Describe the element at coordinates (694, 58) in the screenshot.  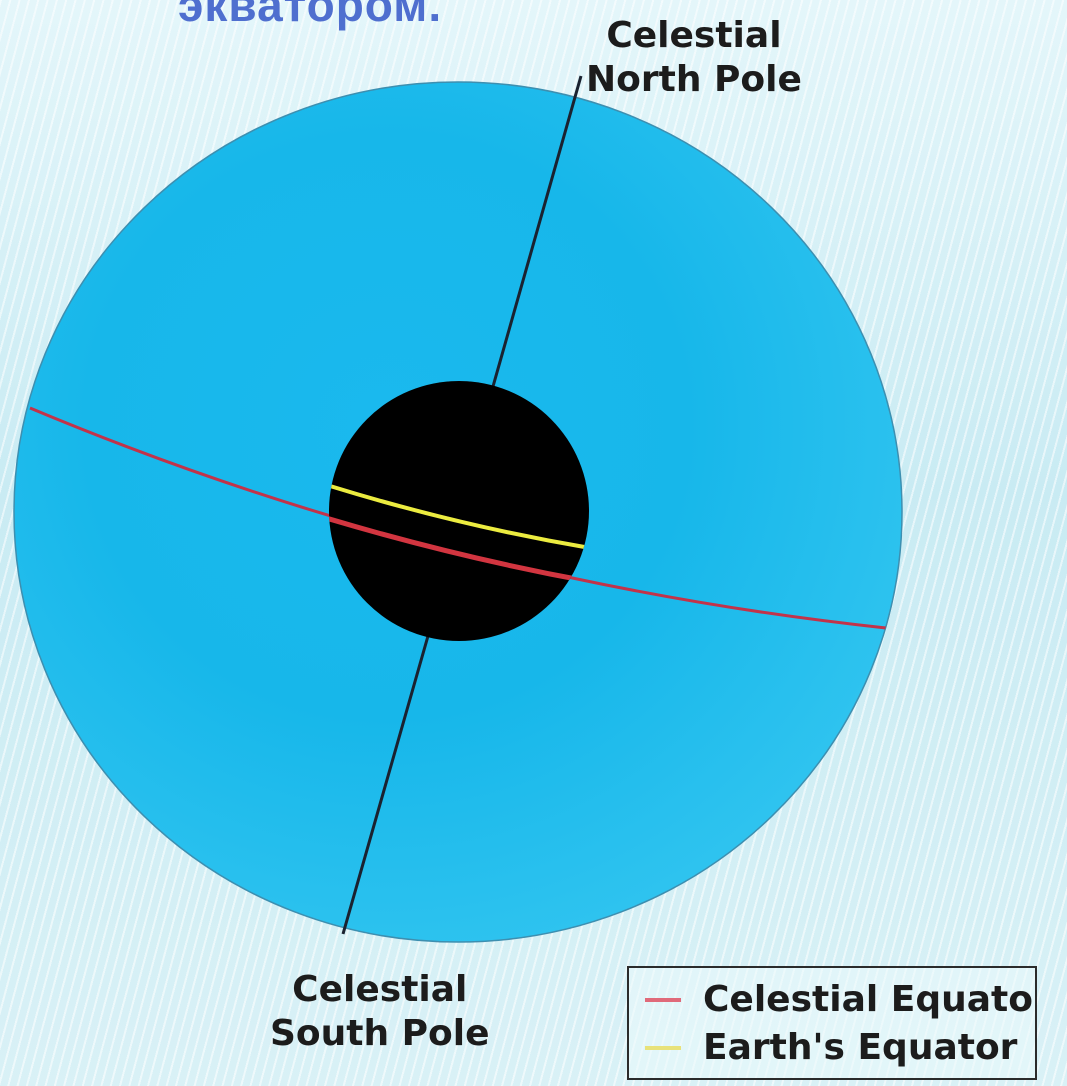
I see `celestial-north-pole-label: Celestial North Pole` at that location.